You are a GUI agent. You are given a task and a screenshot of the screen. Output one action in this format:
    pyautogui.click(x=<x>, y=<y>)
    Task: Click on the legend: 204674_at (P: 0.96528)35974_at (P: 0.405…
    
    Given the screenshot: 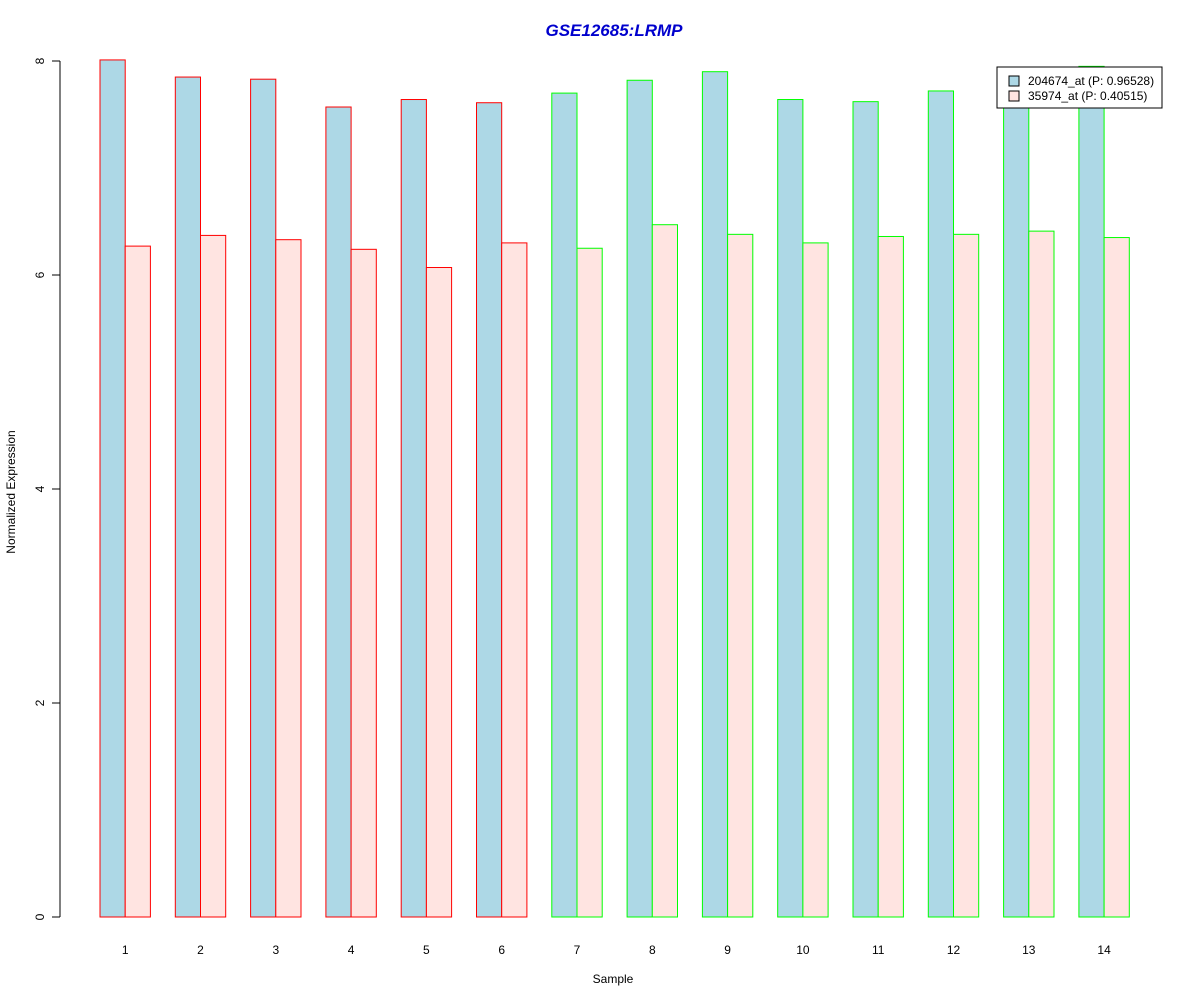 What is the action you would take?
    pyautogui.click(x=1079, y=87)
    